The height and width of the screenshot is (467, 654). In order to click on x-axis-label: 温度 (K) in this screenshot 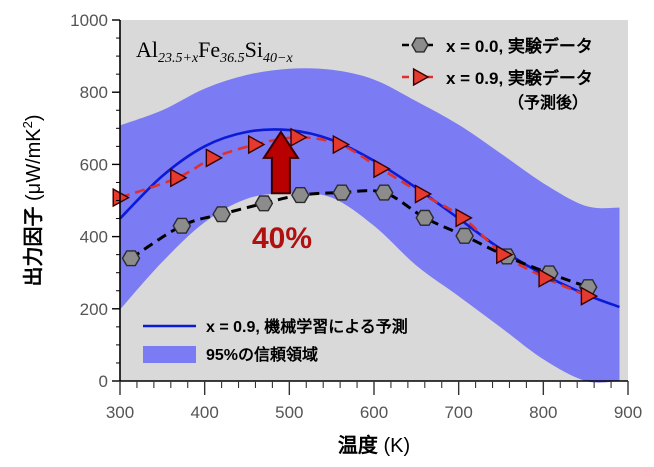, I will do `click(374, 445)`.